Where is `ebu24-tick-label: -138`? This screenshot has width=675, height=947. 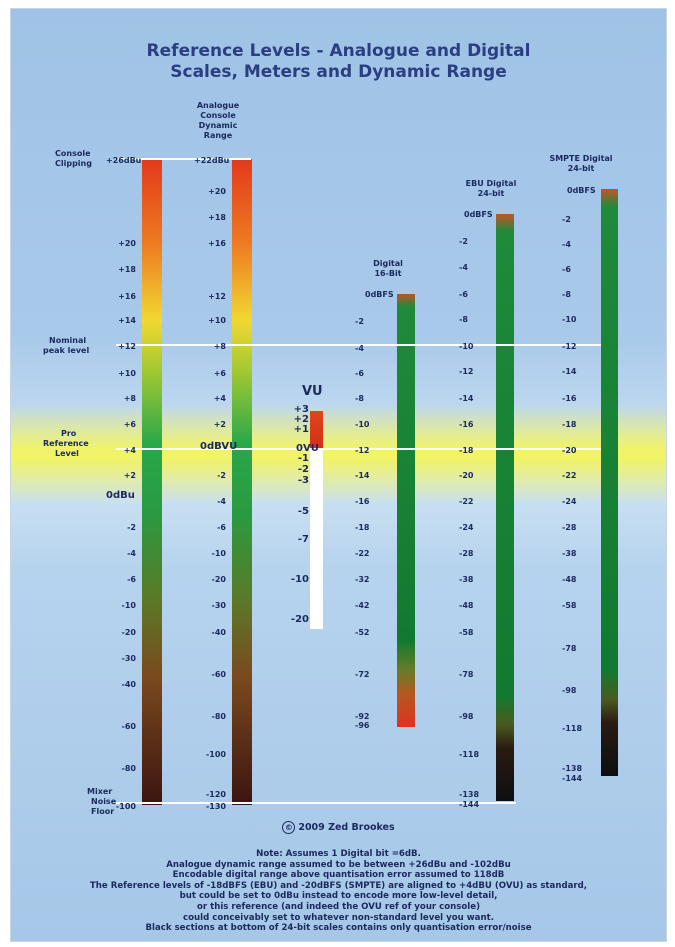 ebu24-tick-label: -138 is located at coordinates (469, 794).